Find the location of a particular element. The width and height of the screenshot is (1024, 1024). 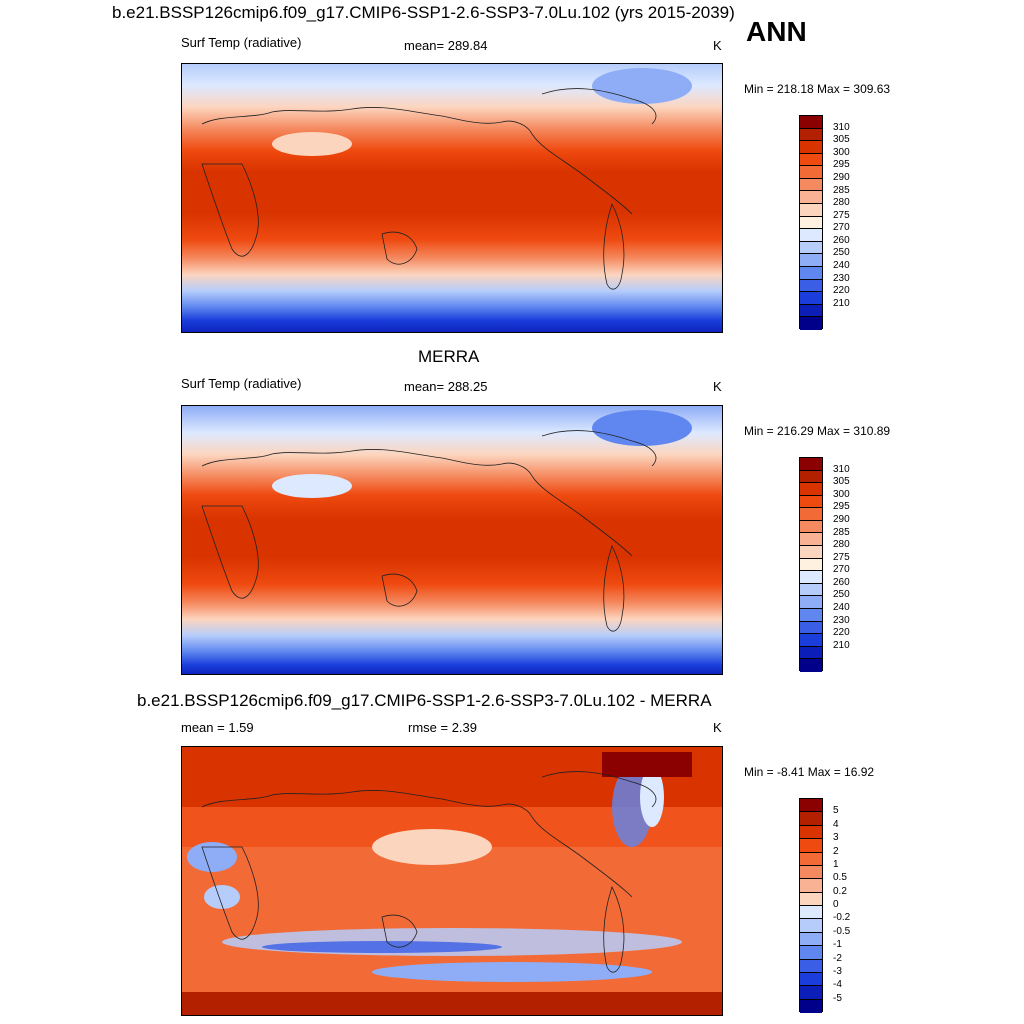

panel1-variable: Surf Temp (radiative) is located at coordinates (241, 42).